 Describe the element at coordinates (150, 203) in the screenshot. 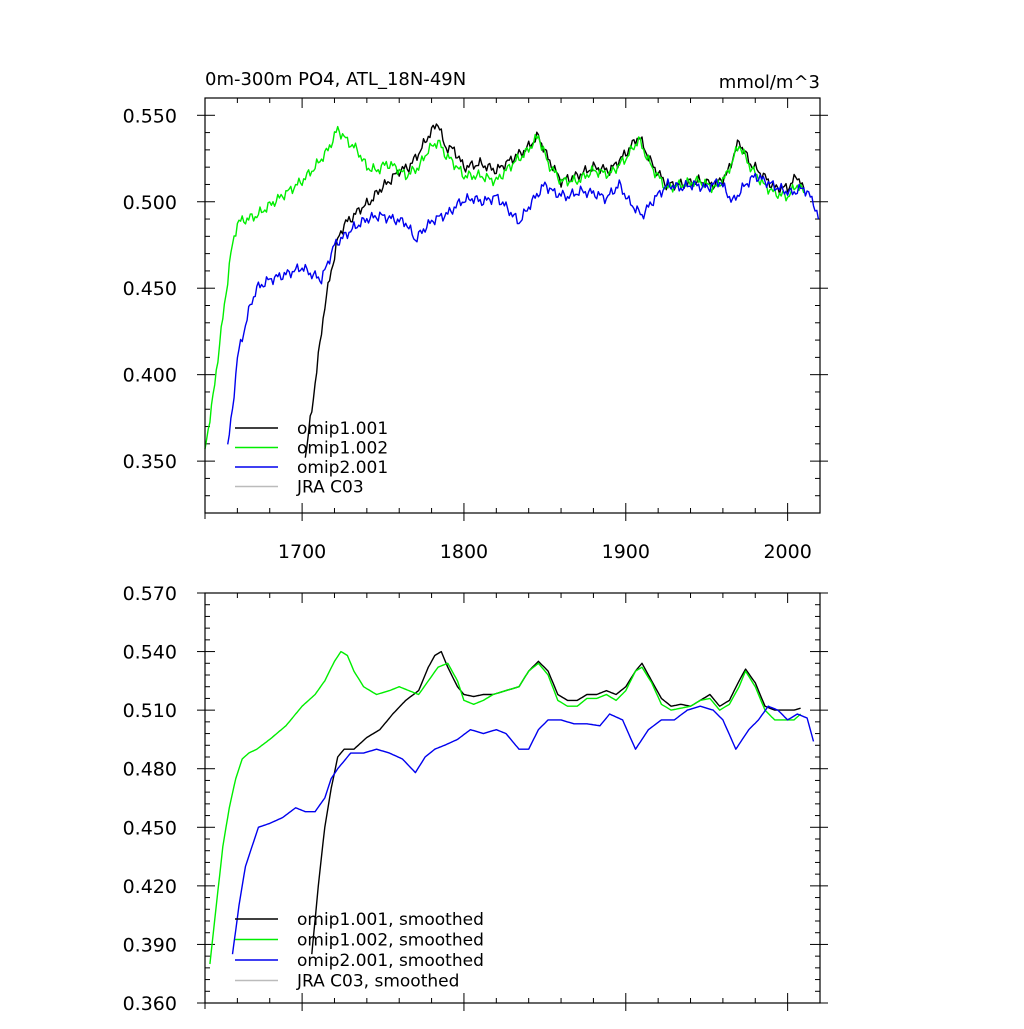

I see `top-y-tick-label: 0.500` at that location.